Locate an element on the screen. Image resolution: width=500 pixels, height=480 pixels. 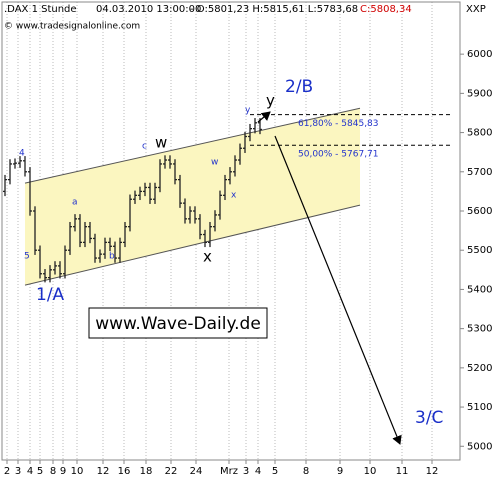
watermark: www.Wave-Daily.de is located at coordinates (178, 324).